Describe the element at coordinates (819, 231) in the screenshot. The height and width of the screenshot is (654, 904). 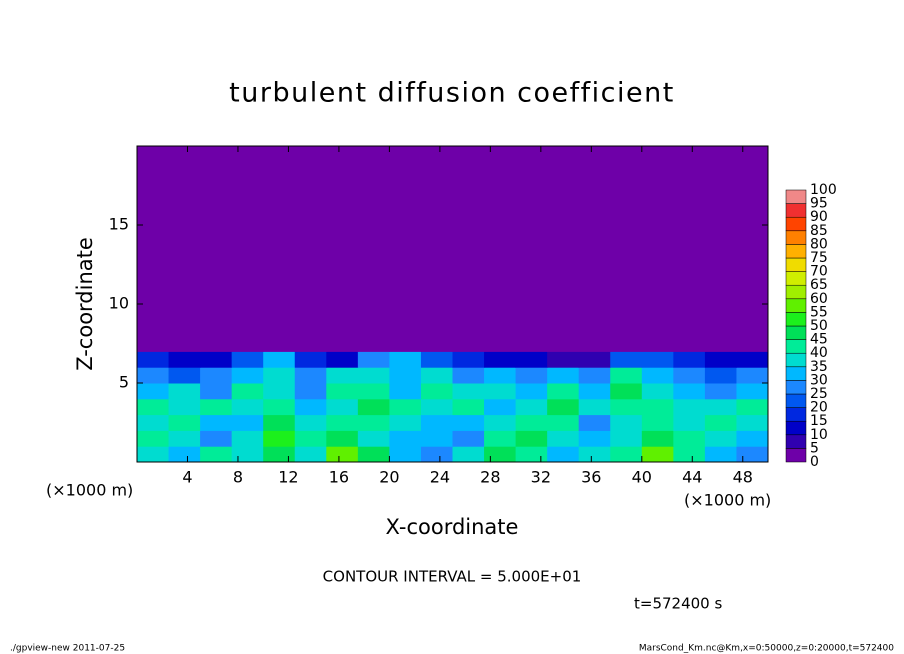
I see `colorbar-label: 85` at that location.